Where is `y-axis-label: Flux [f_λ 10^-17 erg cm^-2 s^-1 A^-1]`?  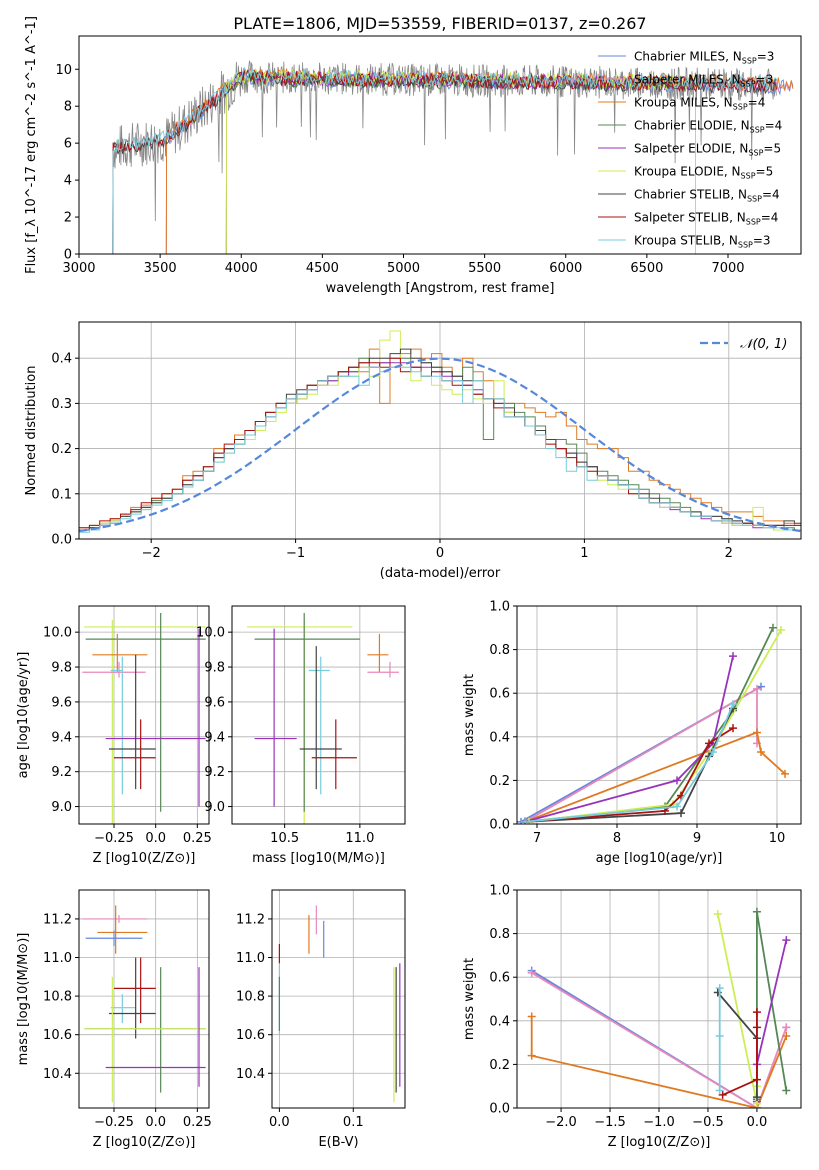
y-axis-label: Flux [f_λ 10^-17 erg cm^-2 s^-1 A^-1] is located at coordinates (31, 145).